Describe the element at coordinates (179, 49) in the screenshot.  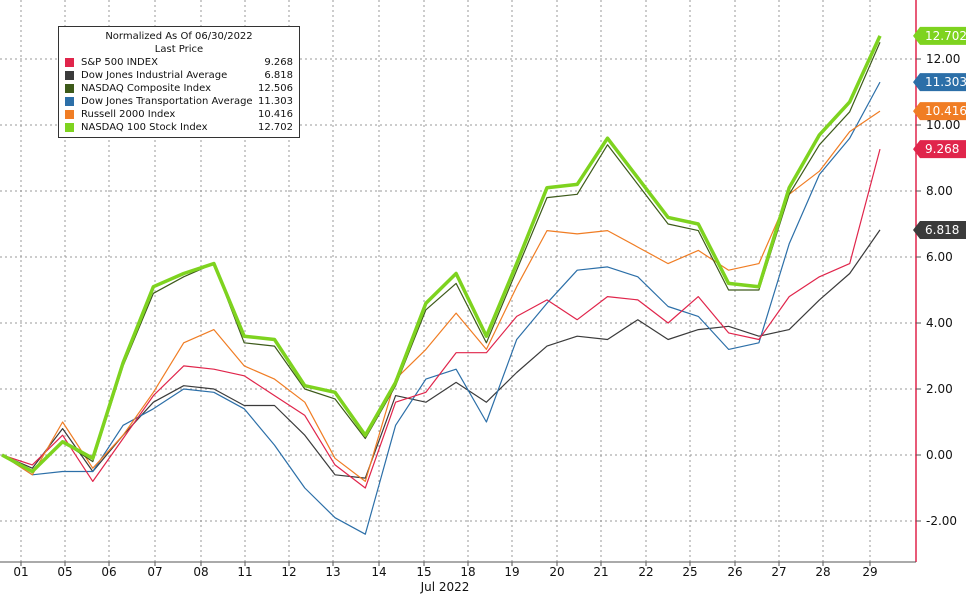
I see `legend-subtitle: Last Price` at that location.